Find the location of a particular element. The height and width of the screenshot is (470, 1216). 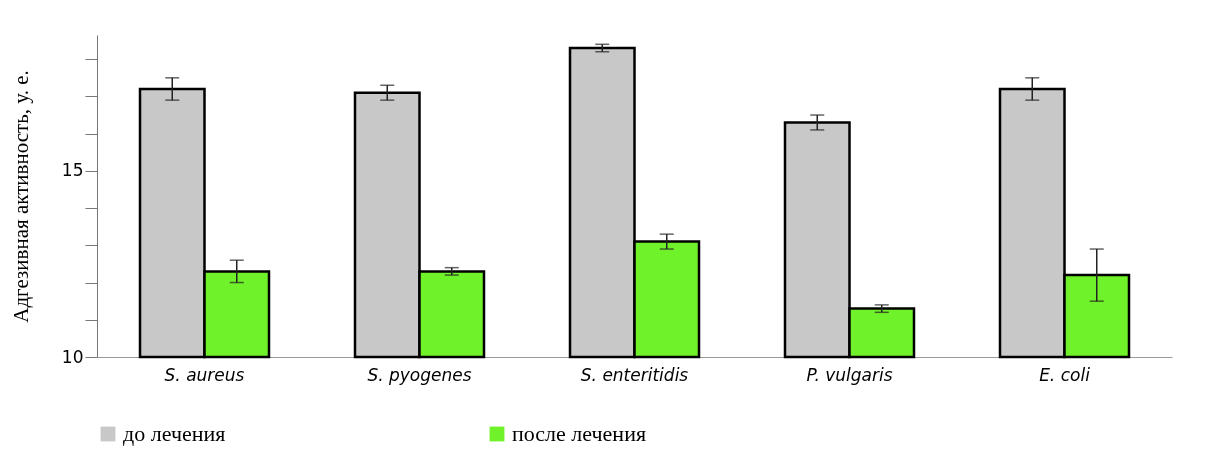

x-tick-label: E. coli is located at coordinates (1065, 374).